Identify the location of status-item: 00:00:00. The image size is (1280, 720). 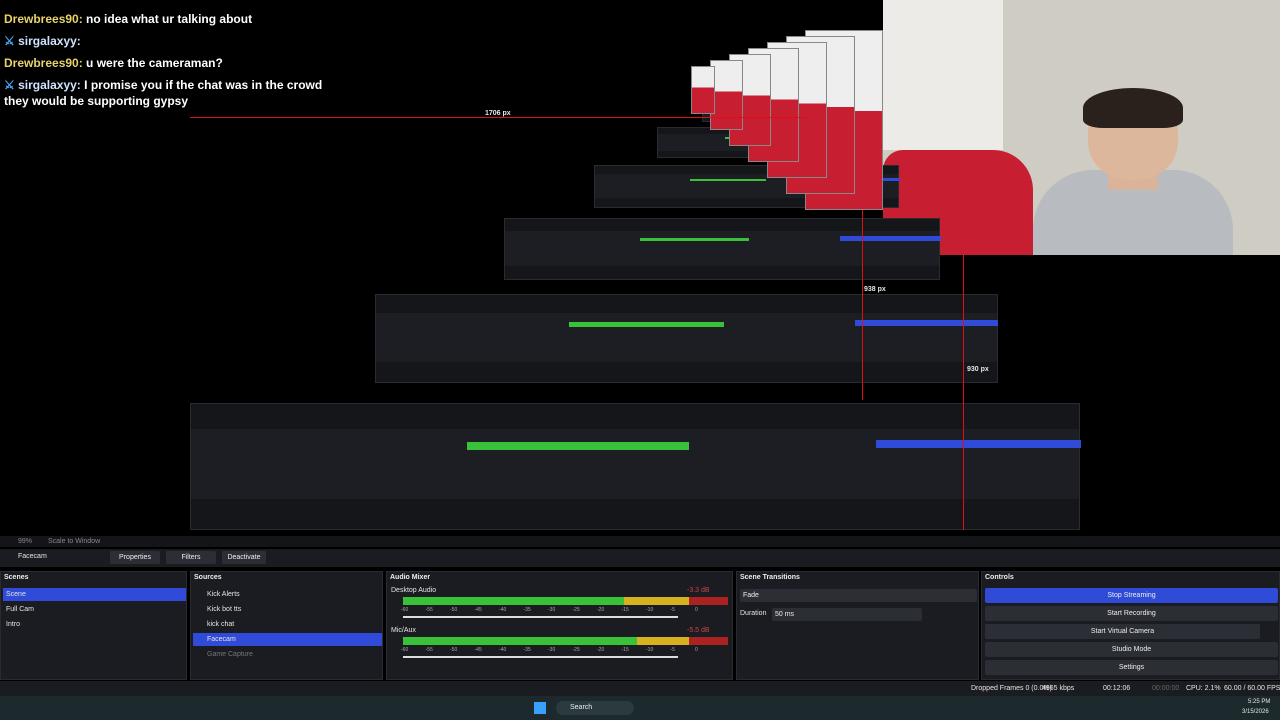
(1166, 688).